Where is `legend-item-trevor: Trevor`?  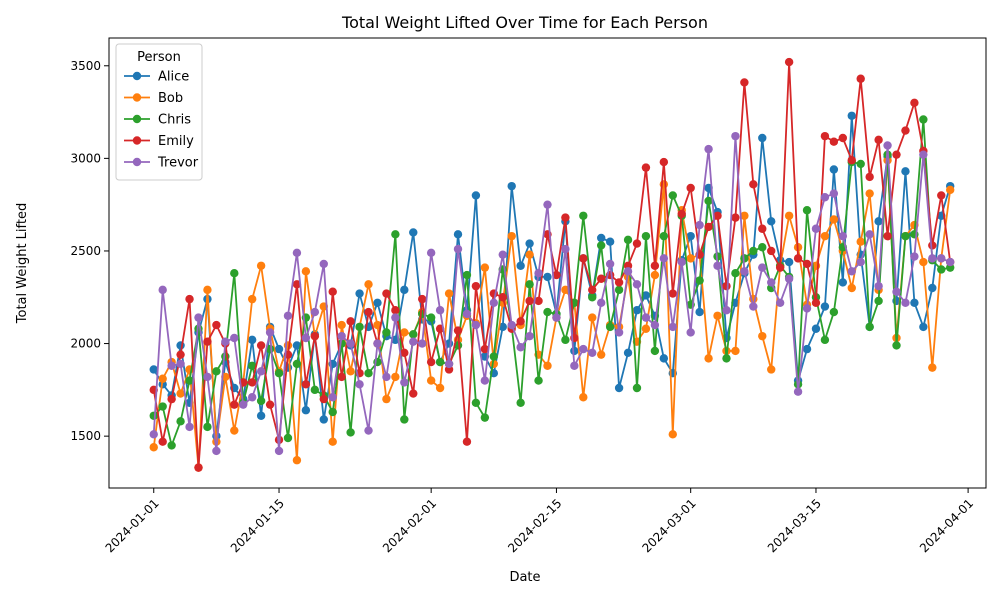 legend-item-trevor: Trevor is located at coordinates (161, 163).